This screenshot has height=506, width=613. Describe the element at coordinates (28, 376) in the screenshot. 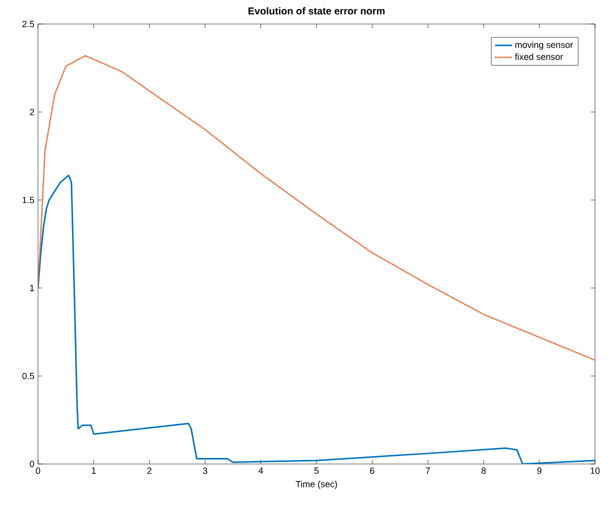

I see `y-tick-label: 0.5` at that location.